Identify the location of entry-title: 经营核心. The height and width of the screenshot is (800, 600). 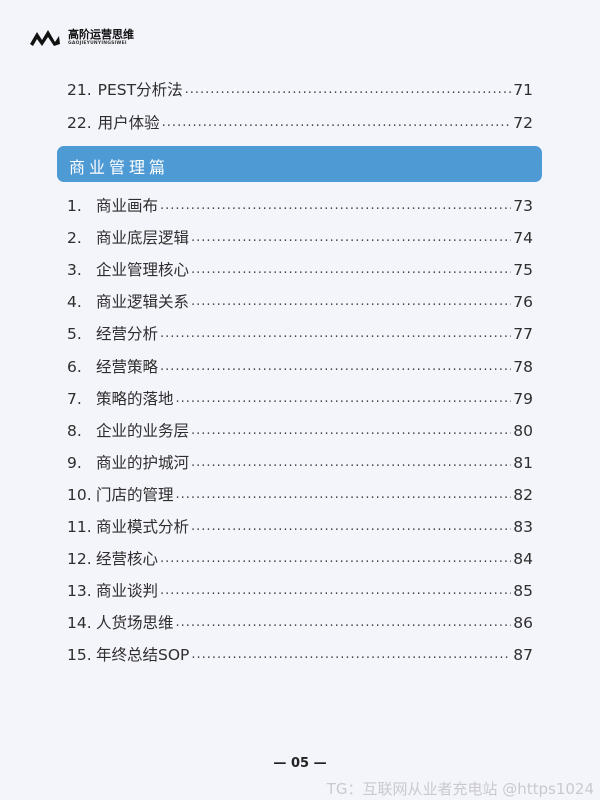
(127, 559).